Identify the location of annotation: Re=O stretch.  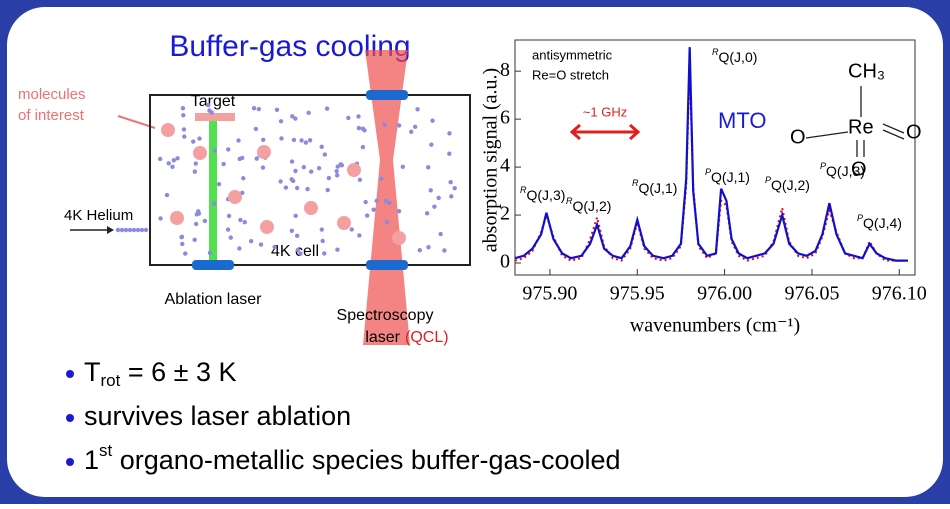
(570, 74).